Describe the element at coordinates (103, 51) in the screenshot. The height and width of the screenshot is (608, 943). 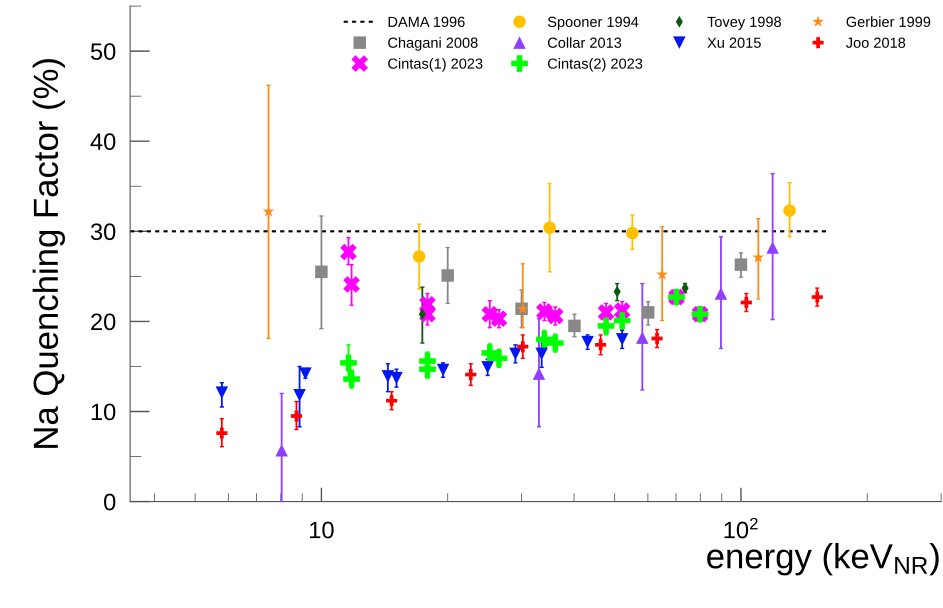
I see `y-tick-label: 50` at that location.